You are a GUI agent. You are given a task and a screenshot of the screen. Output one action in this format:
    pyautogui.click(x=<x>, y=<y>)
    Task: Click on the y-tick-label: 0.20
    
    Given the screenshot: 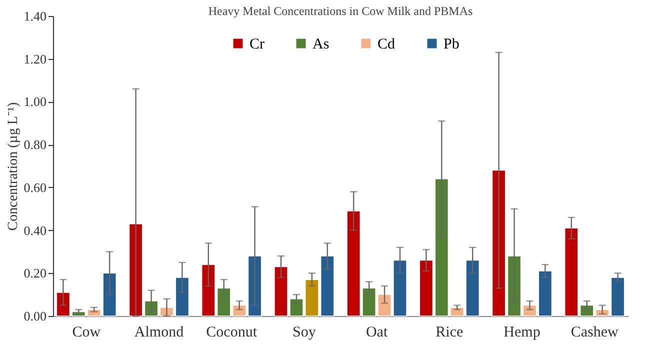 What is the action you would take?
    pyautogui.click(x=35, y=273)
    